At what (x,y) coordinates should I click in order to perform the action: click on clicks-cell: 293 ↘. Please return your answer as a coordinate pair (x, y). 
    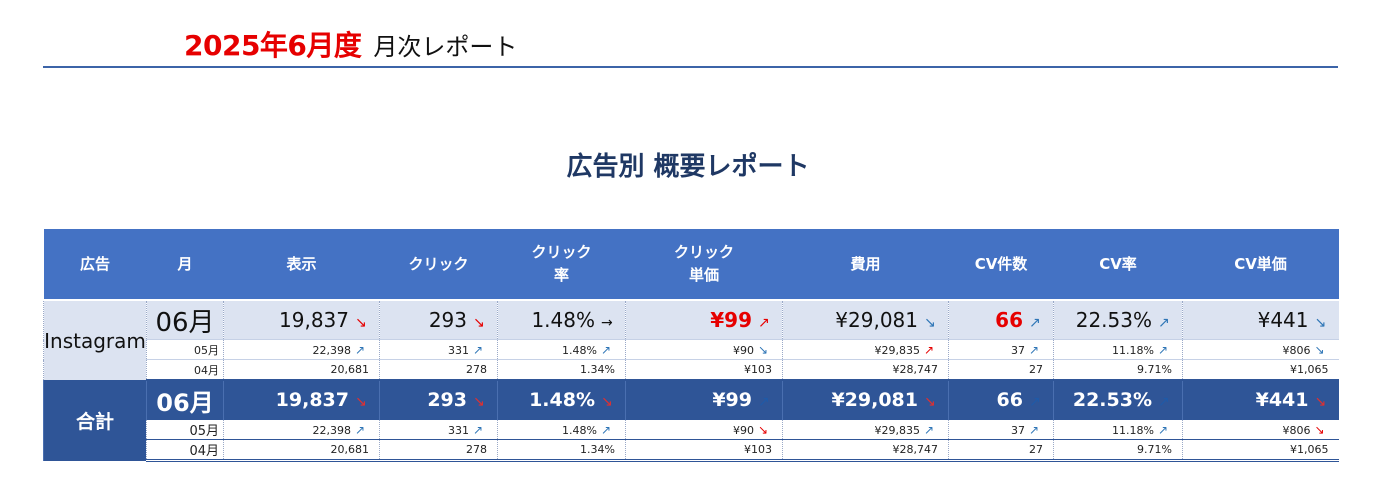
    Looking at the image, I should click on (438, 400).